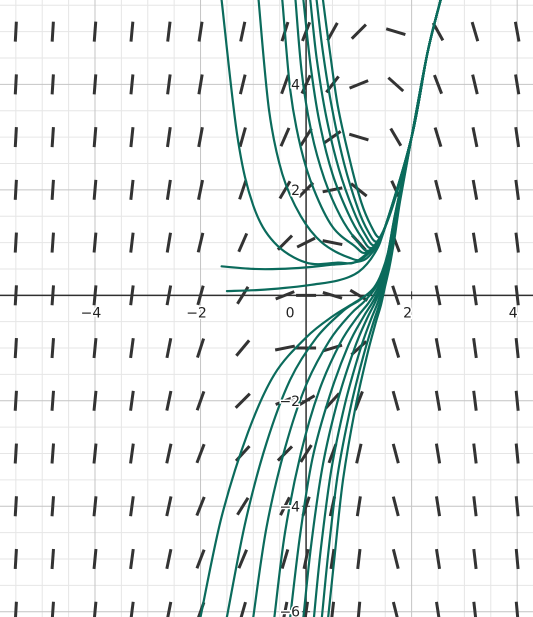  Describe the element at coordinates (289, 611) in the screenshot. I see `y-tick-label: −6` at that location.